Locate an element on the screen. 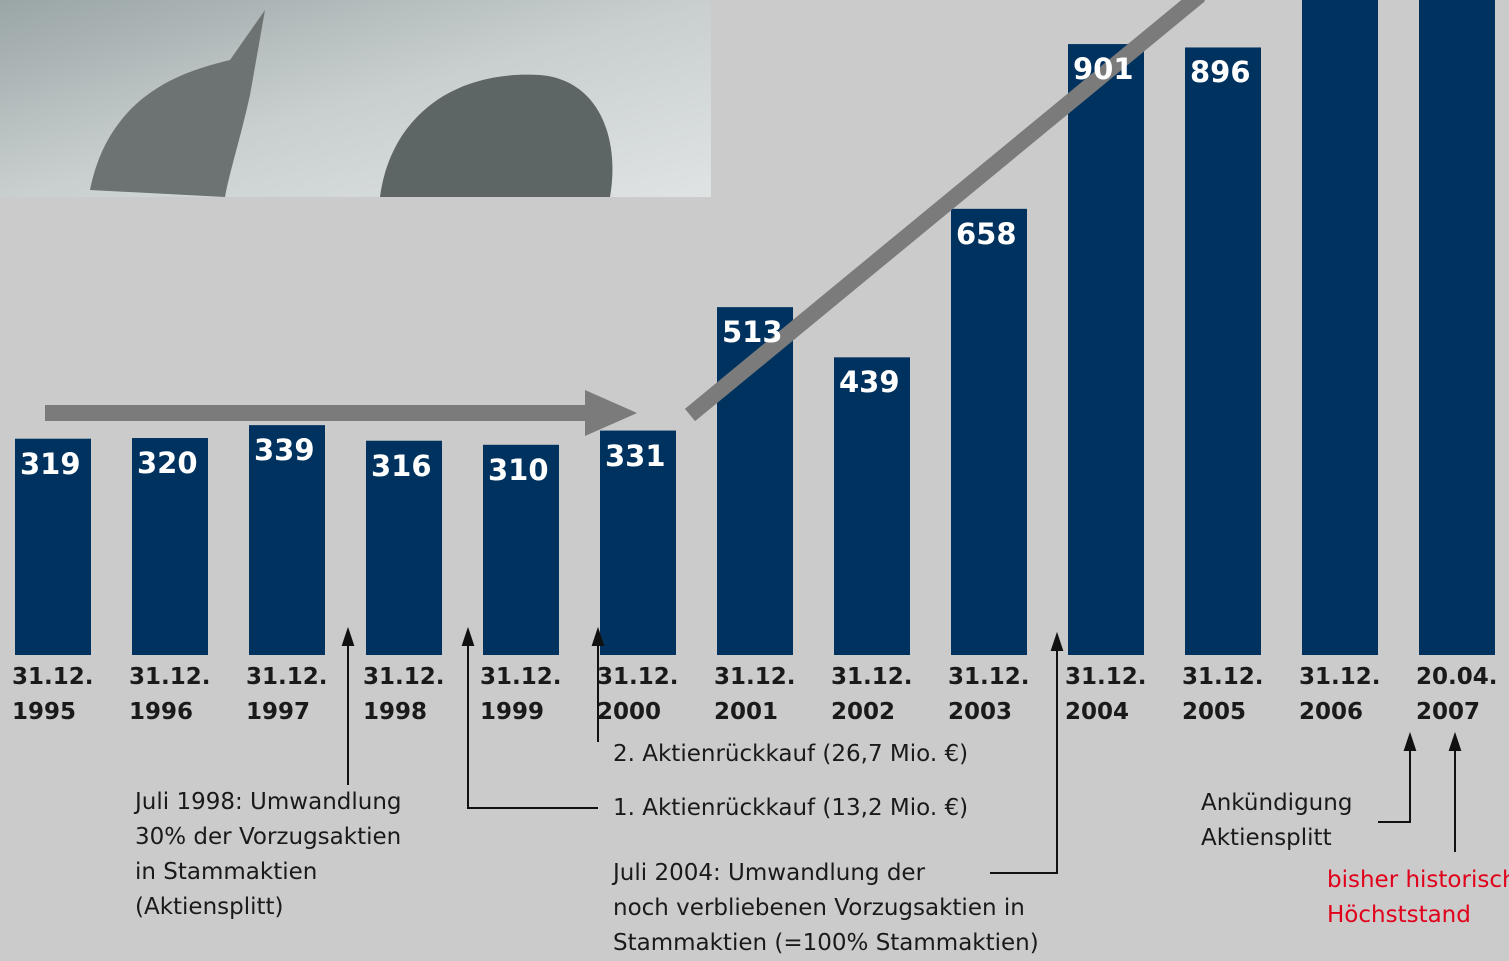 Image resolution: width=1509 pixels, height=961 pixels. x-tick-label: 31.12. 1997 is located at coordinates (287, 694).